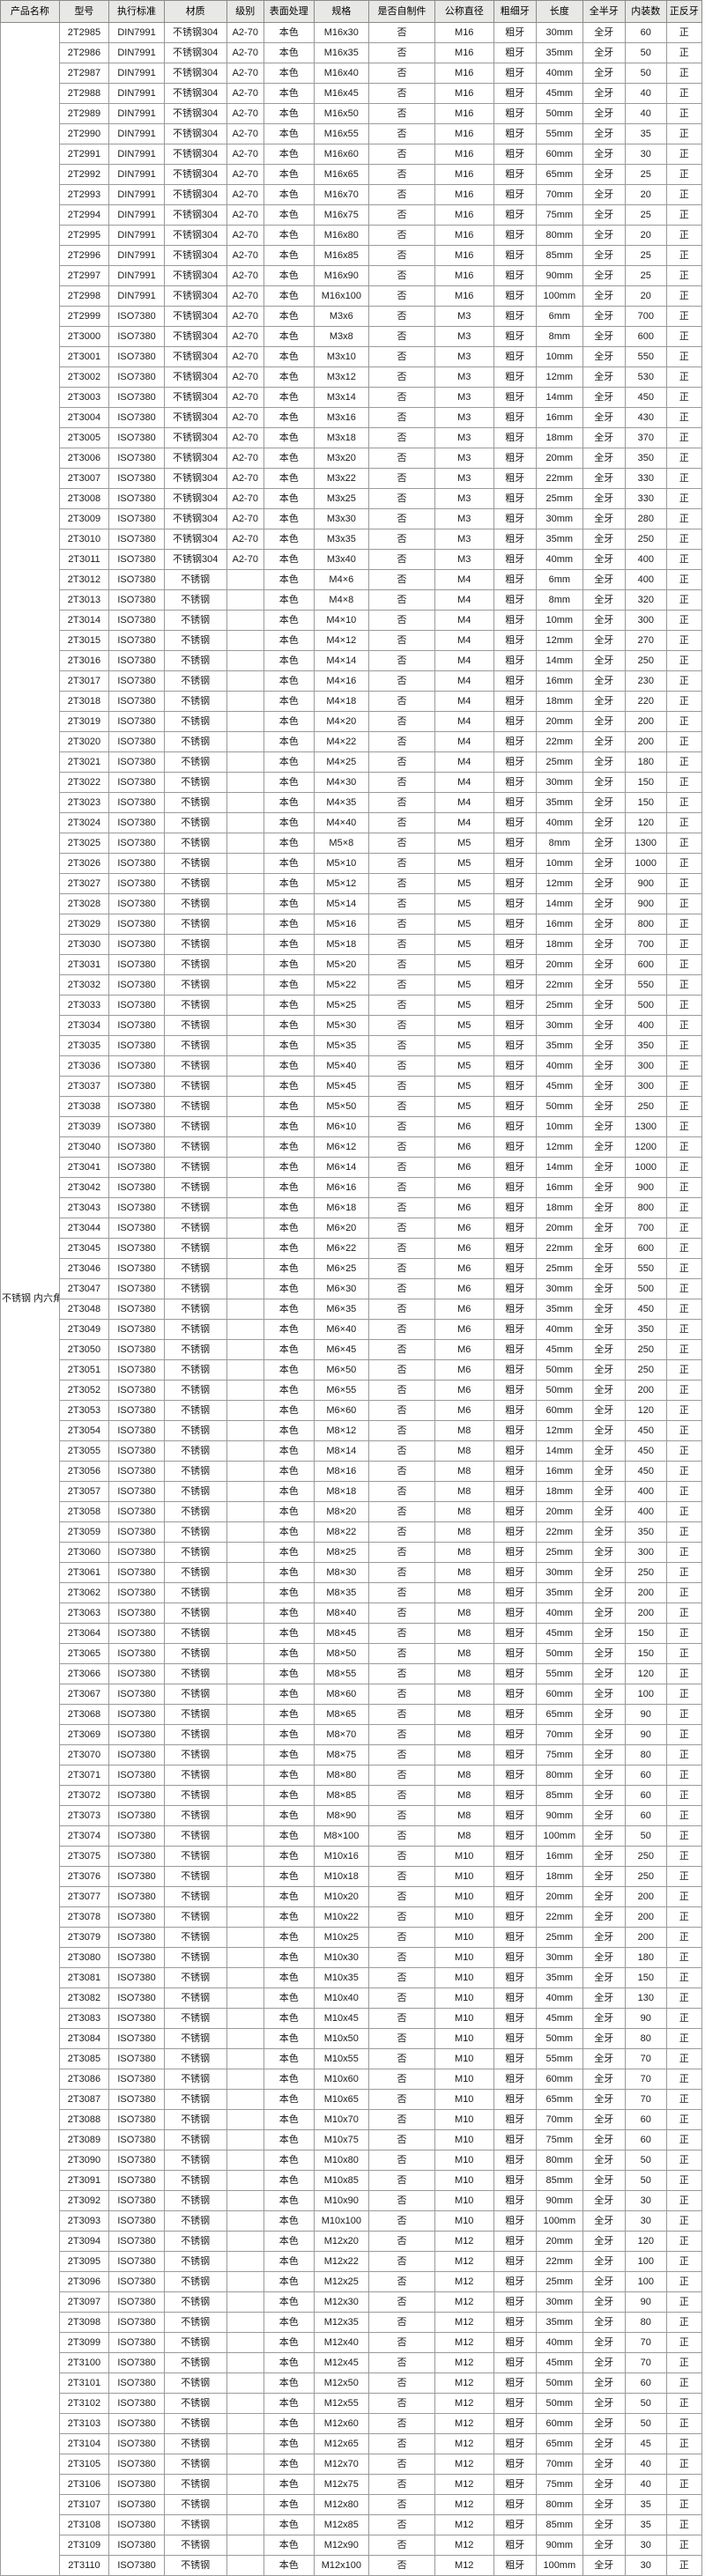 The height and width of the screenshot is (2576, 705). I want to click on table-row: 2T3032 ISO7380 不锈钢 本色 M5×22 否 M5 粗牙 22mm 全牙 550 正, so click(351, 985).